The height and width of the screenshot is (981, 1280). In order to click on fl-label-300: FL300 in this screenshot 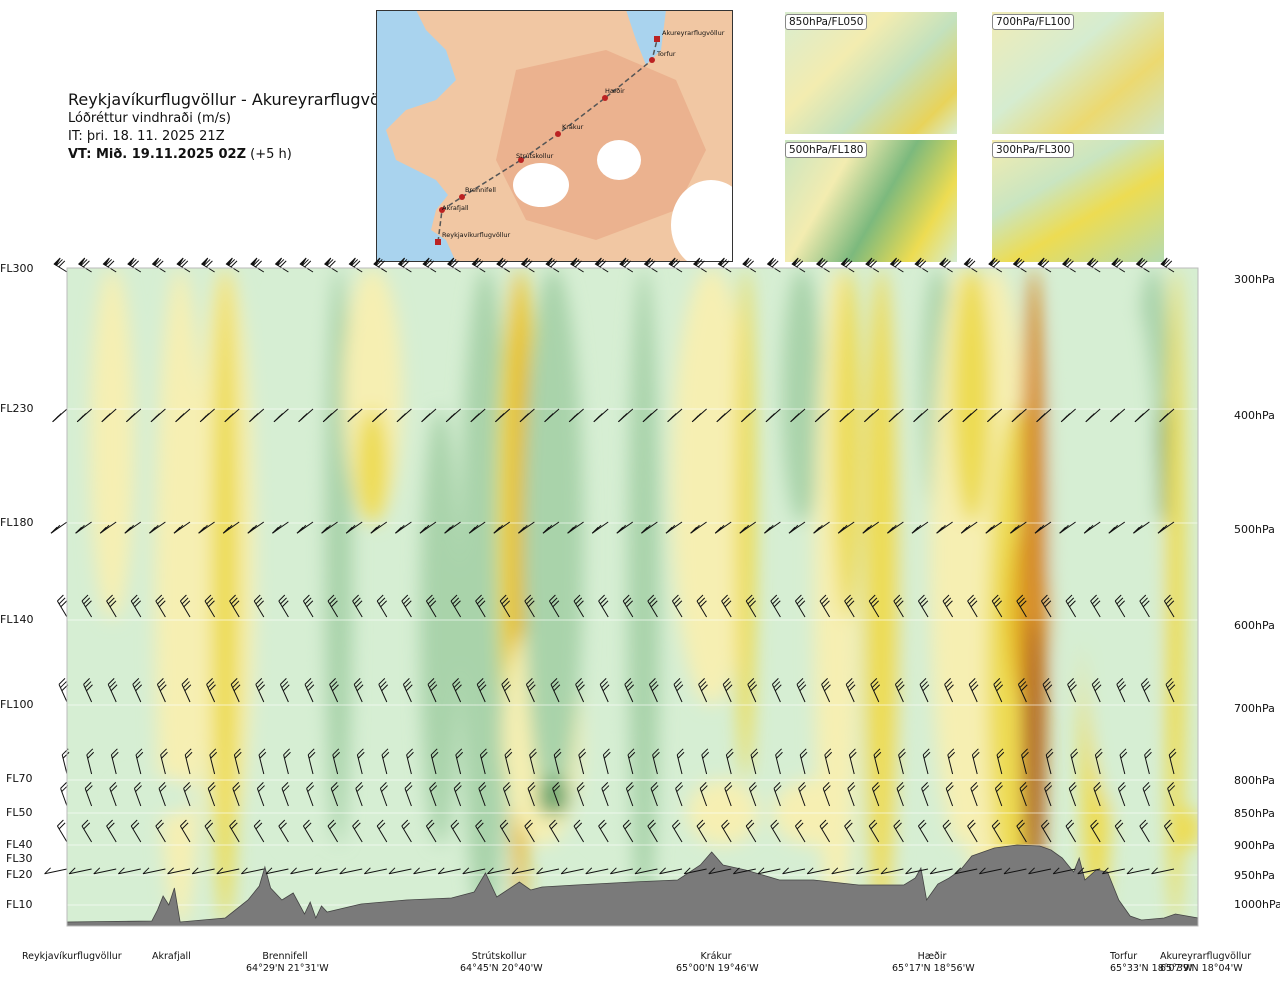, I will do `click(17, 268)`.